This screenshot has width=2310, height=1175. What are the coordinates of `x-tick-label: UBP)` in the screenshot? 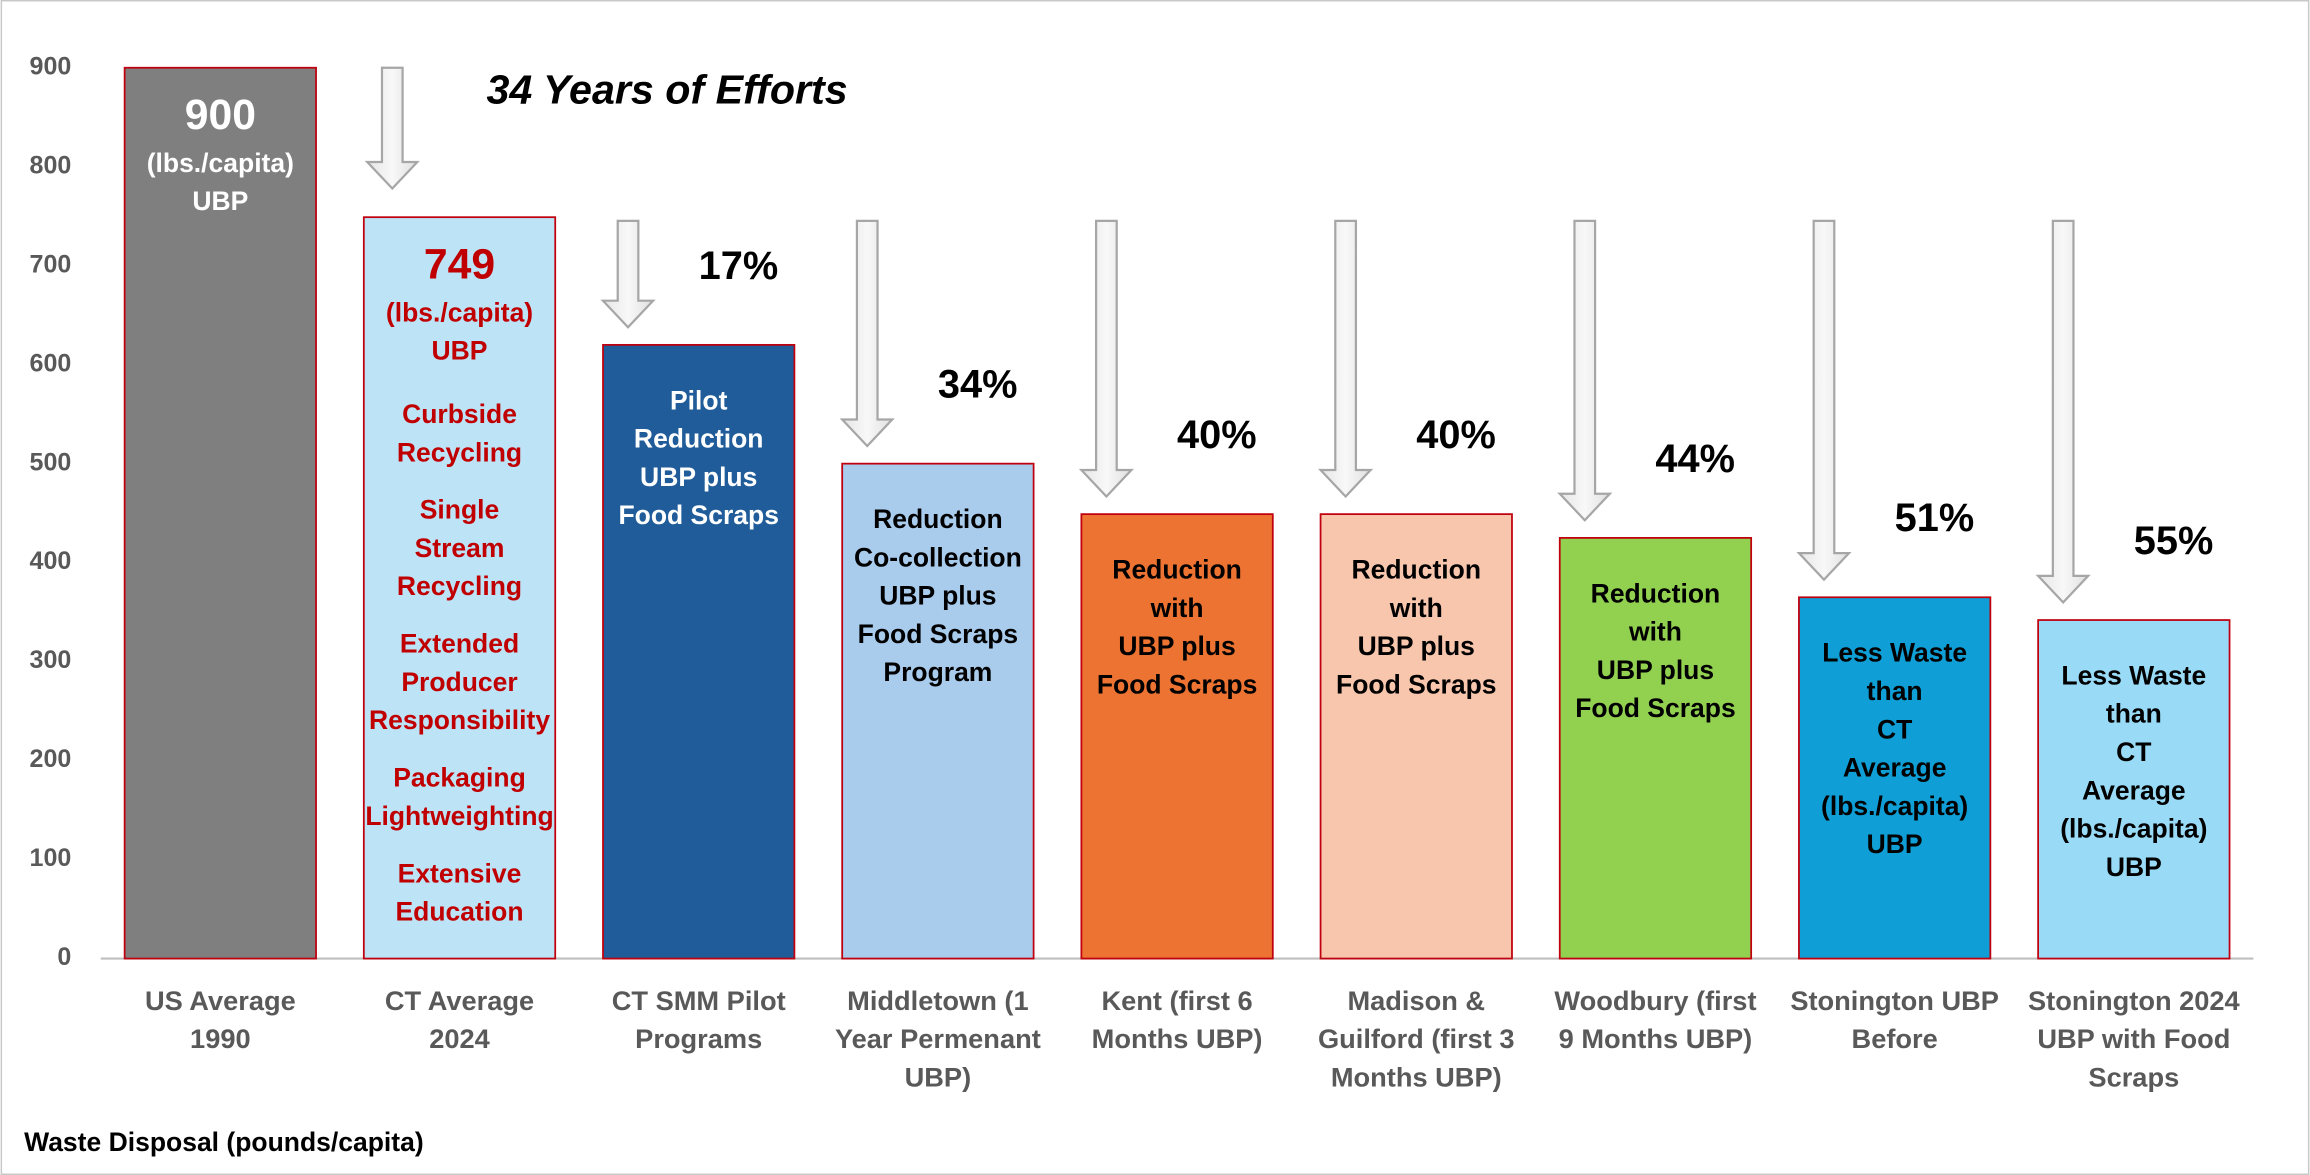 It's located at (938, 1076).